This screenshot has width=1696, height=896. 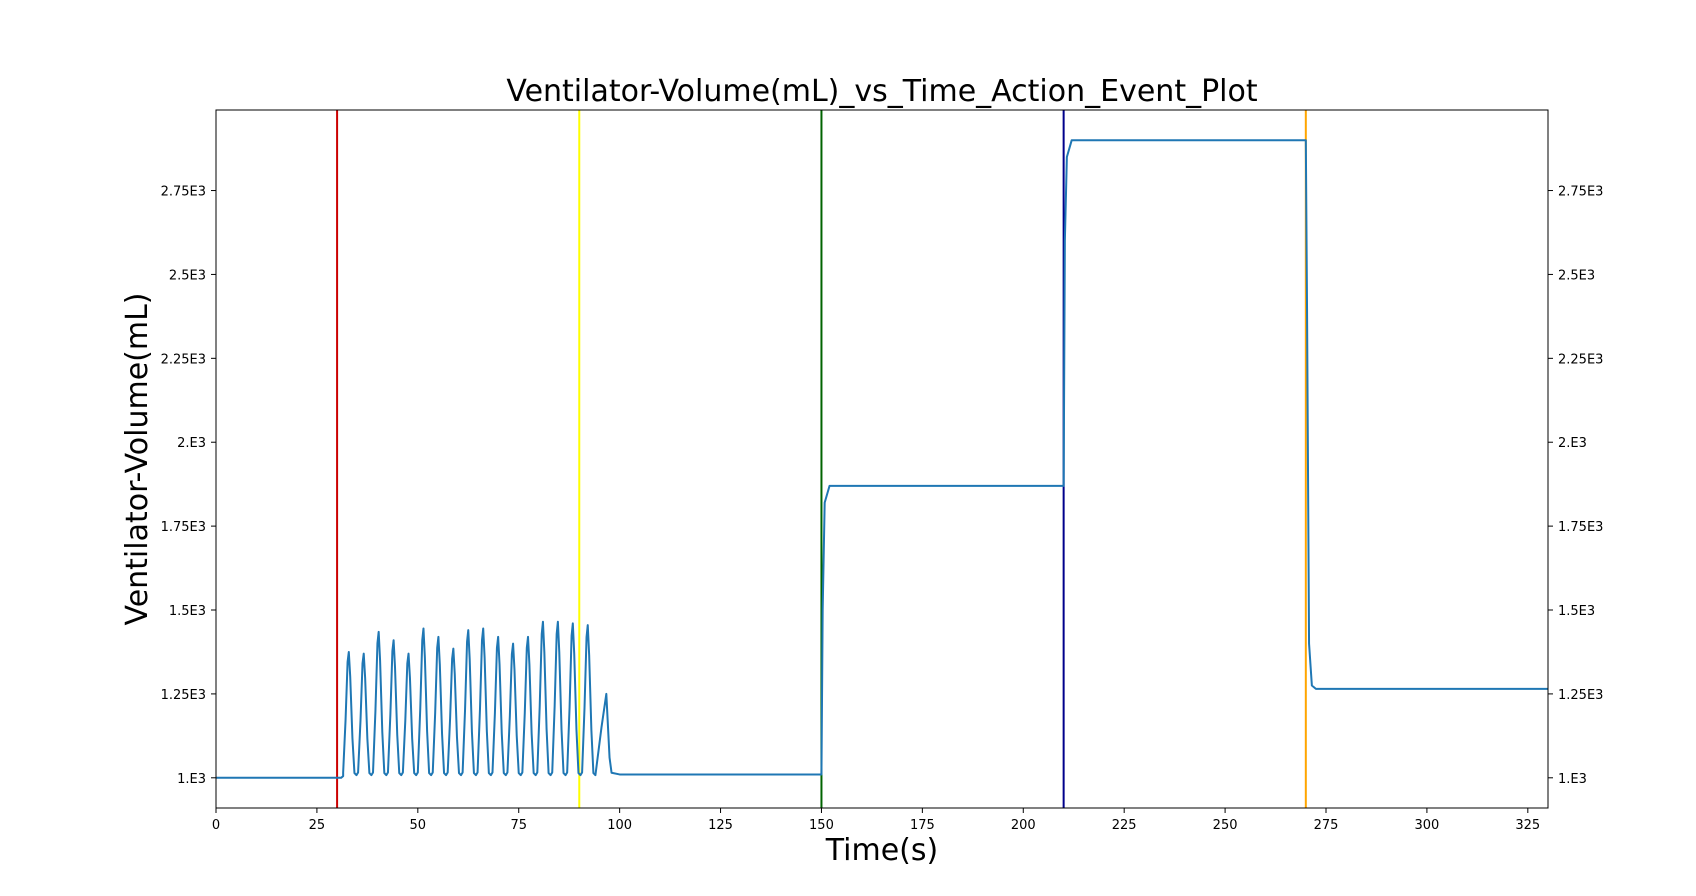 What do you see at coordinates (720, 825) in the screenshot?
I see `x-tick-label: 125` at bounding box center [720, 825].